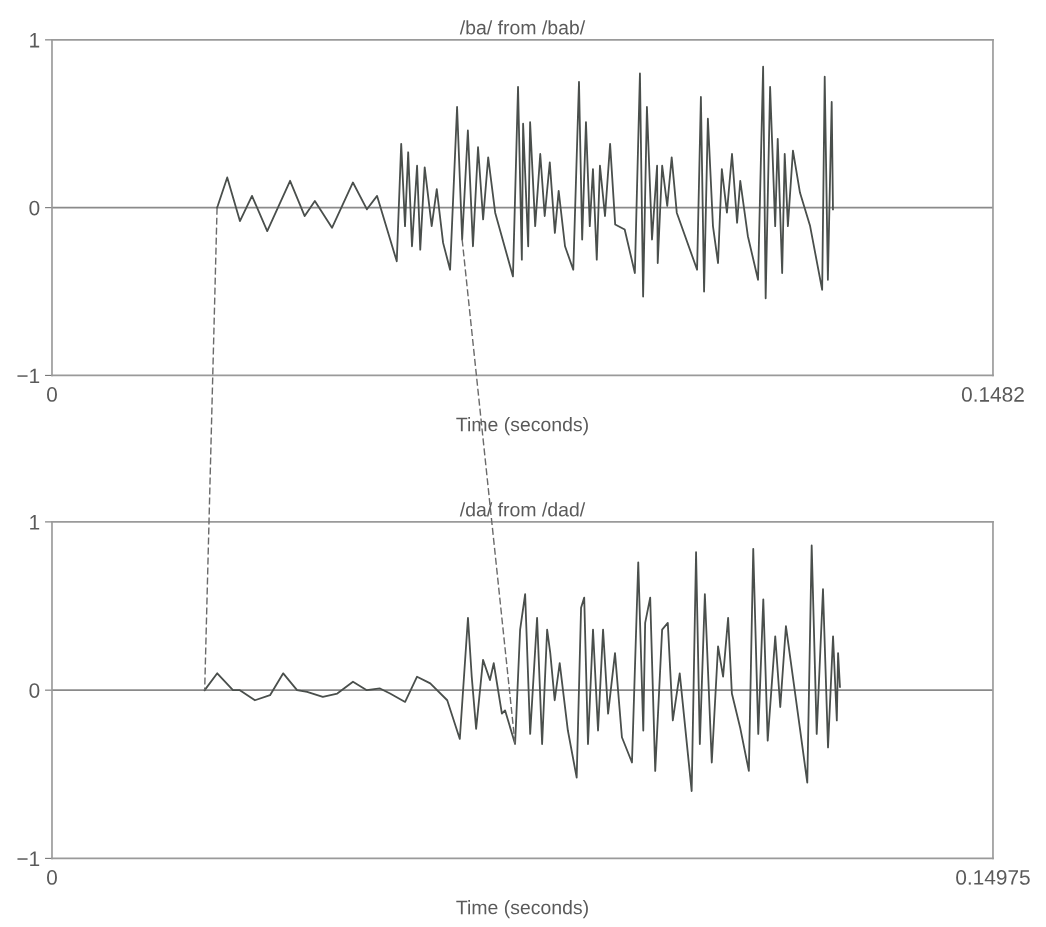 The height and width of the screenshot is (927, 1046). I want to click on chart-title: /ba/ from /bab/, so click(522, 27).